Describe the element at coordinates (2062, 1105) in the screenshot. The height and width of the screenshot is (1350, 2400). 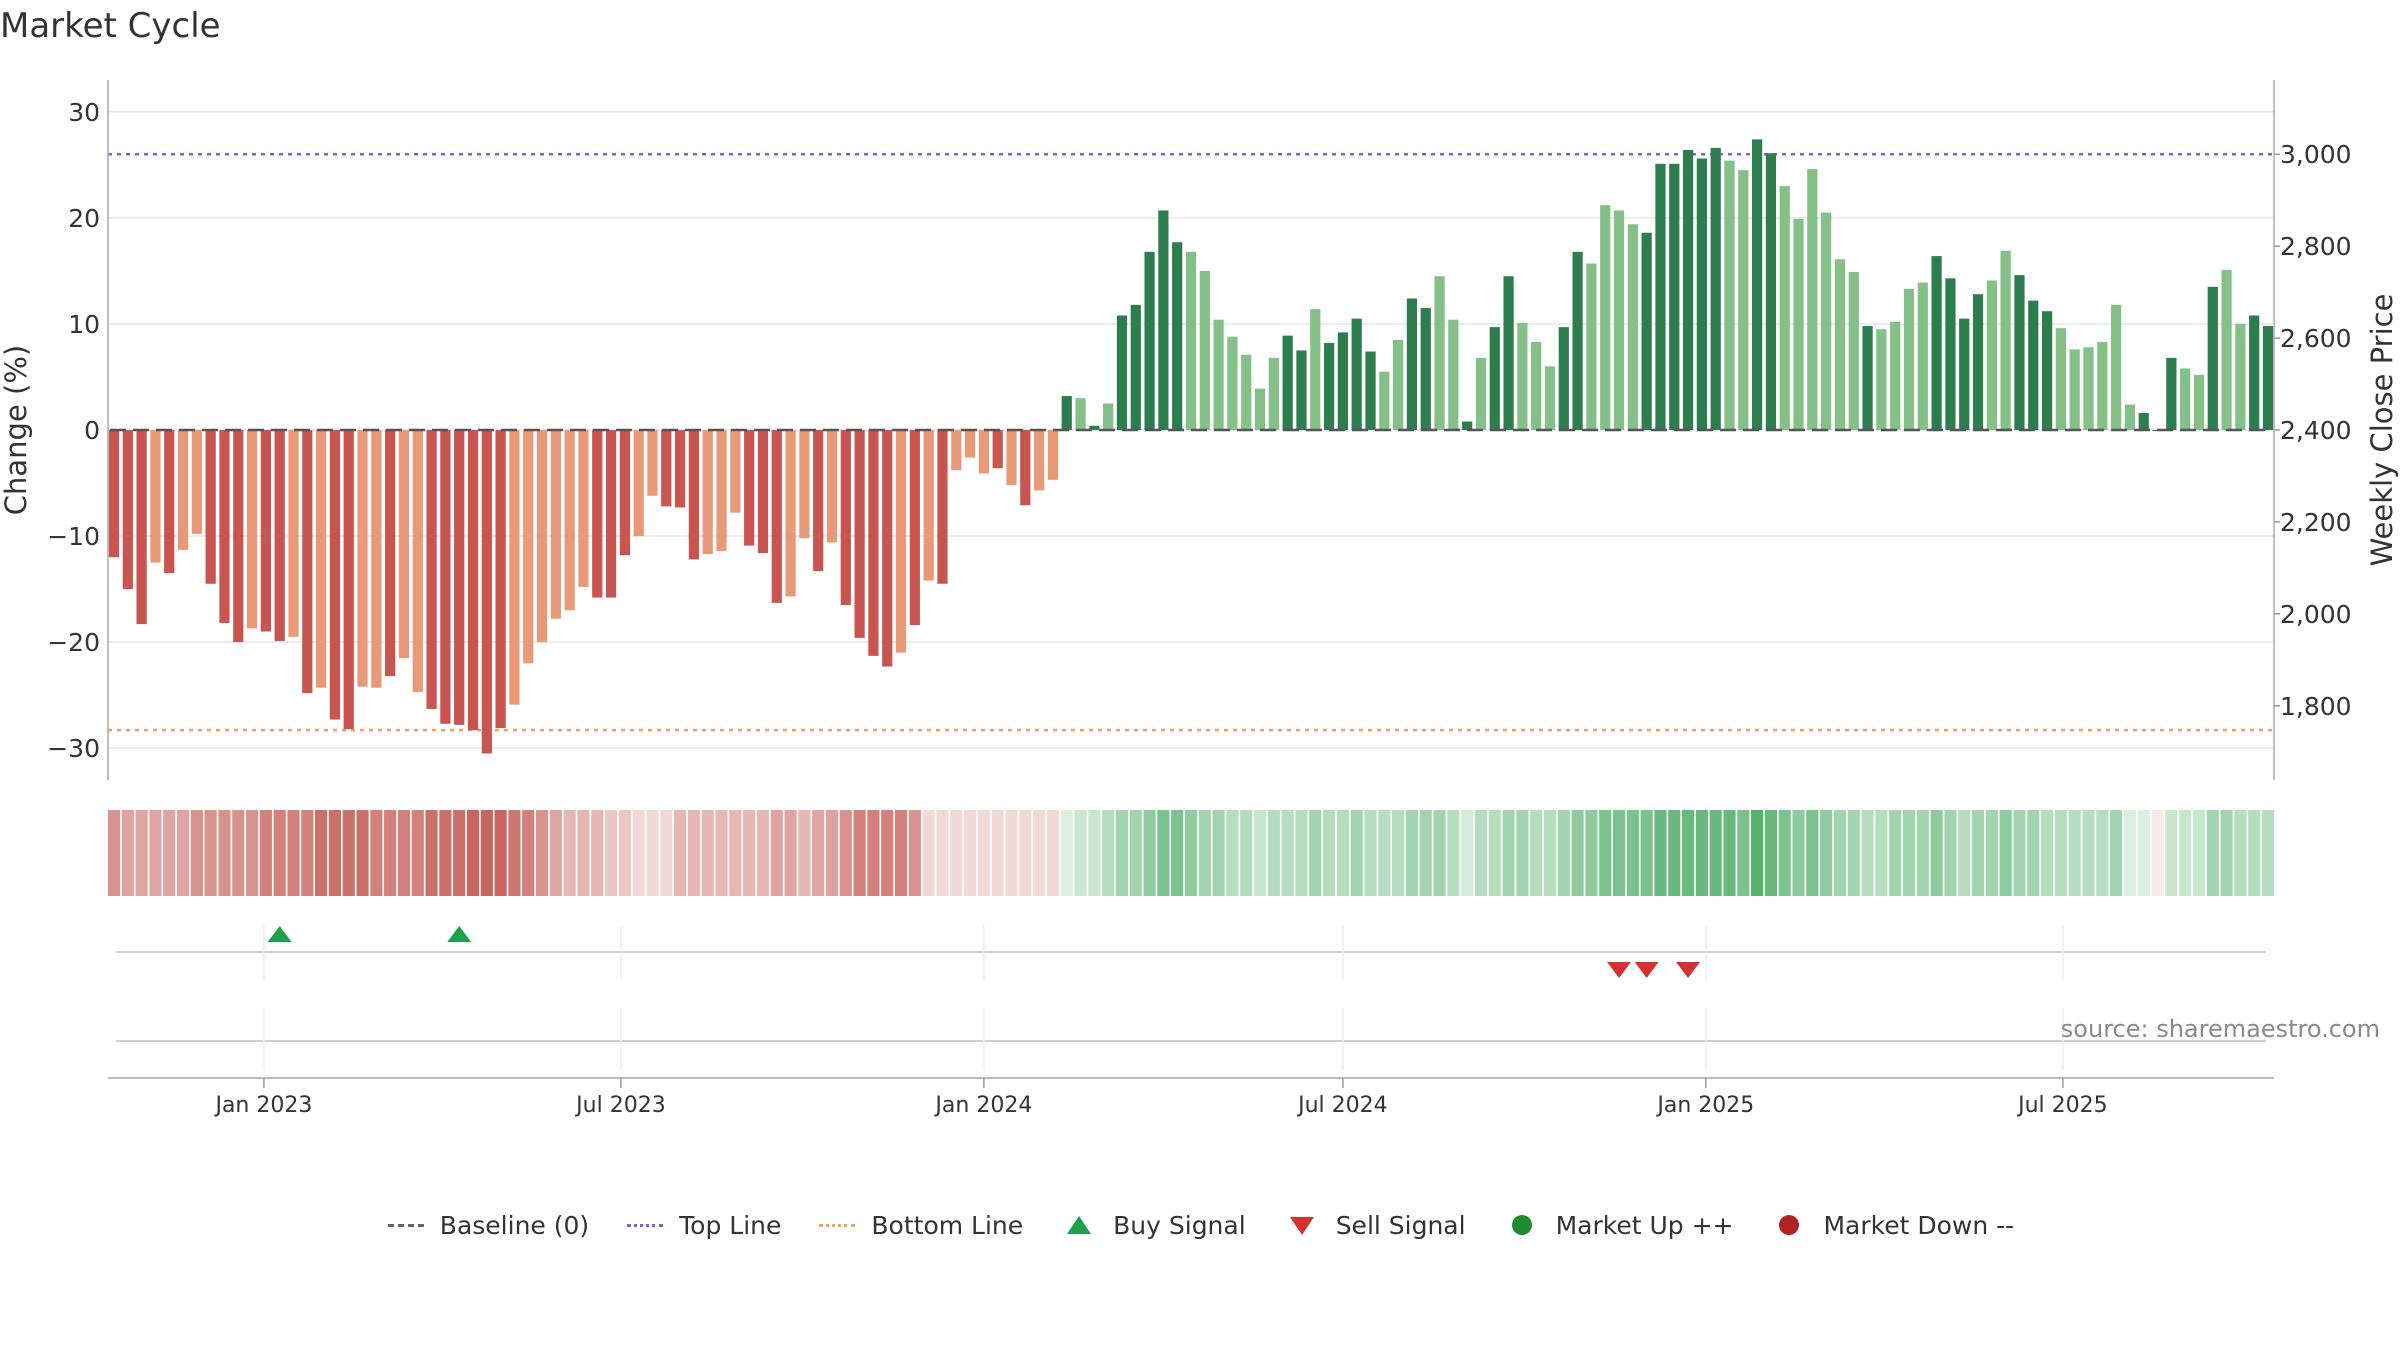
I see `x-tick-label: Jul 2025` at that location.